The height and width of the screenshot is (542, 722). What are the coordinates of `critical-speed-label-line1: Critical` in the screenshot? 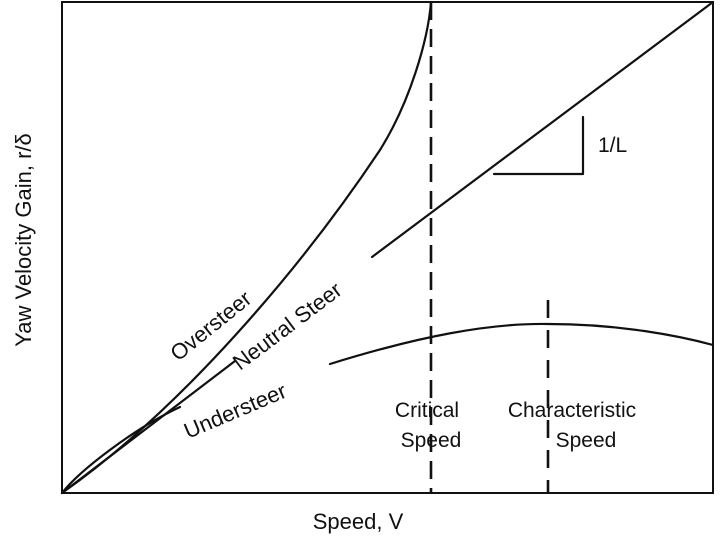 It's located at (427, 410).